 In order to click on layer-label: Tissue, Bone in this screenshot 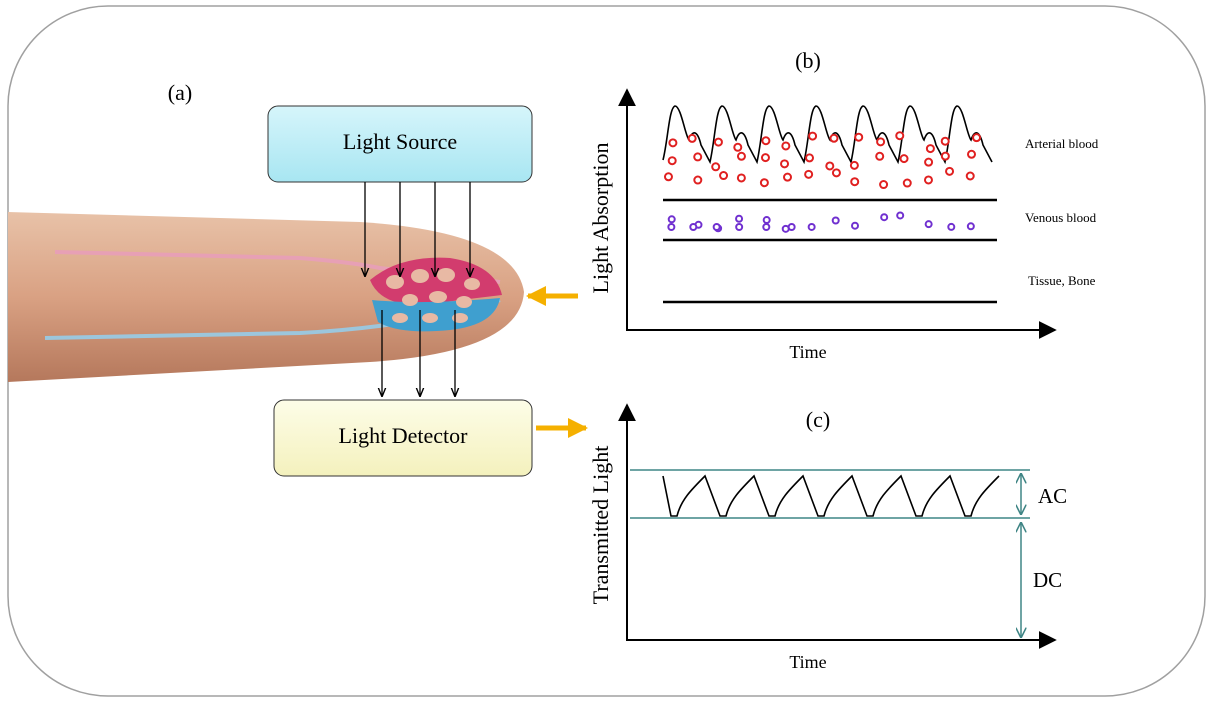, I will do `click(1062, 280)`.